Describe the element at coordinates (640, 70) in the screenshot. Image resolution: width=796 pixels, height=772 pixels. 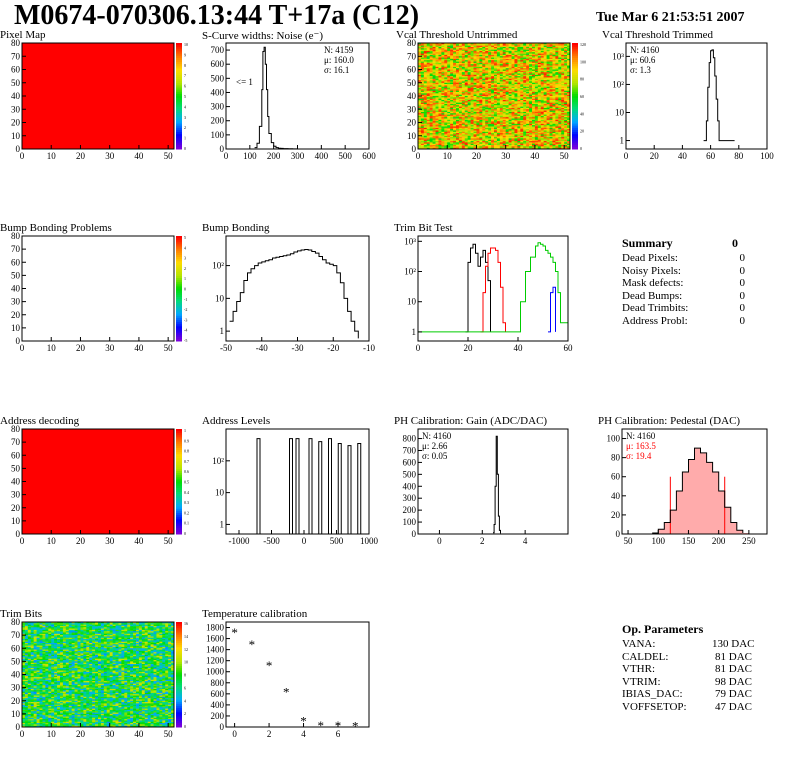
I see `stat-line: σ: 1.3` at that location.